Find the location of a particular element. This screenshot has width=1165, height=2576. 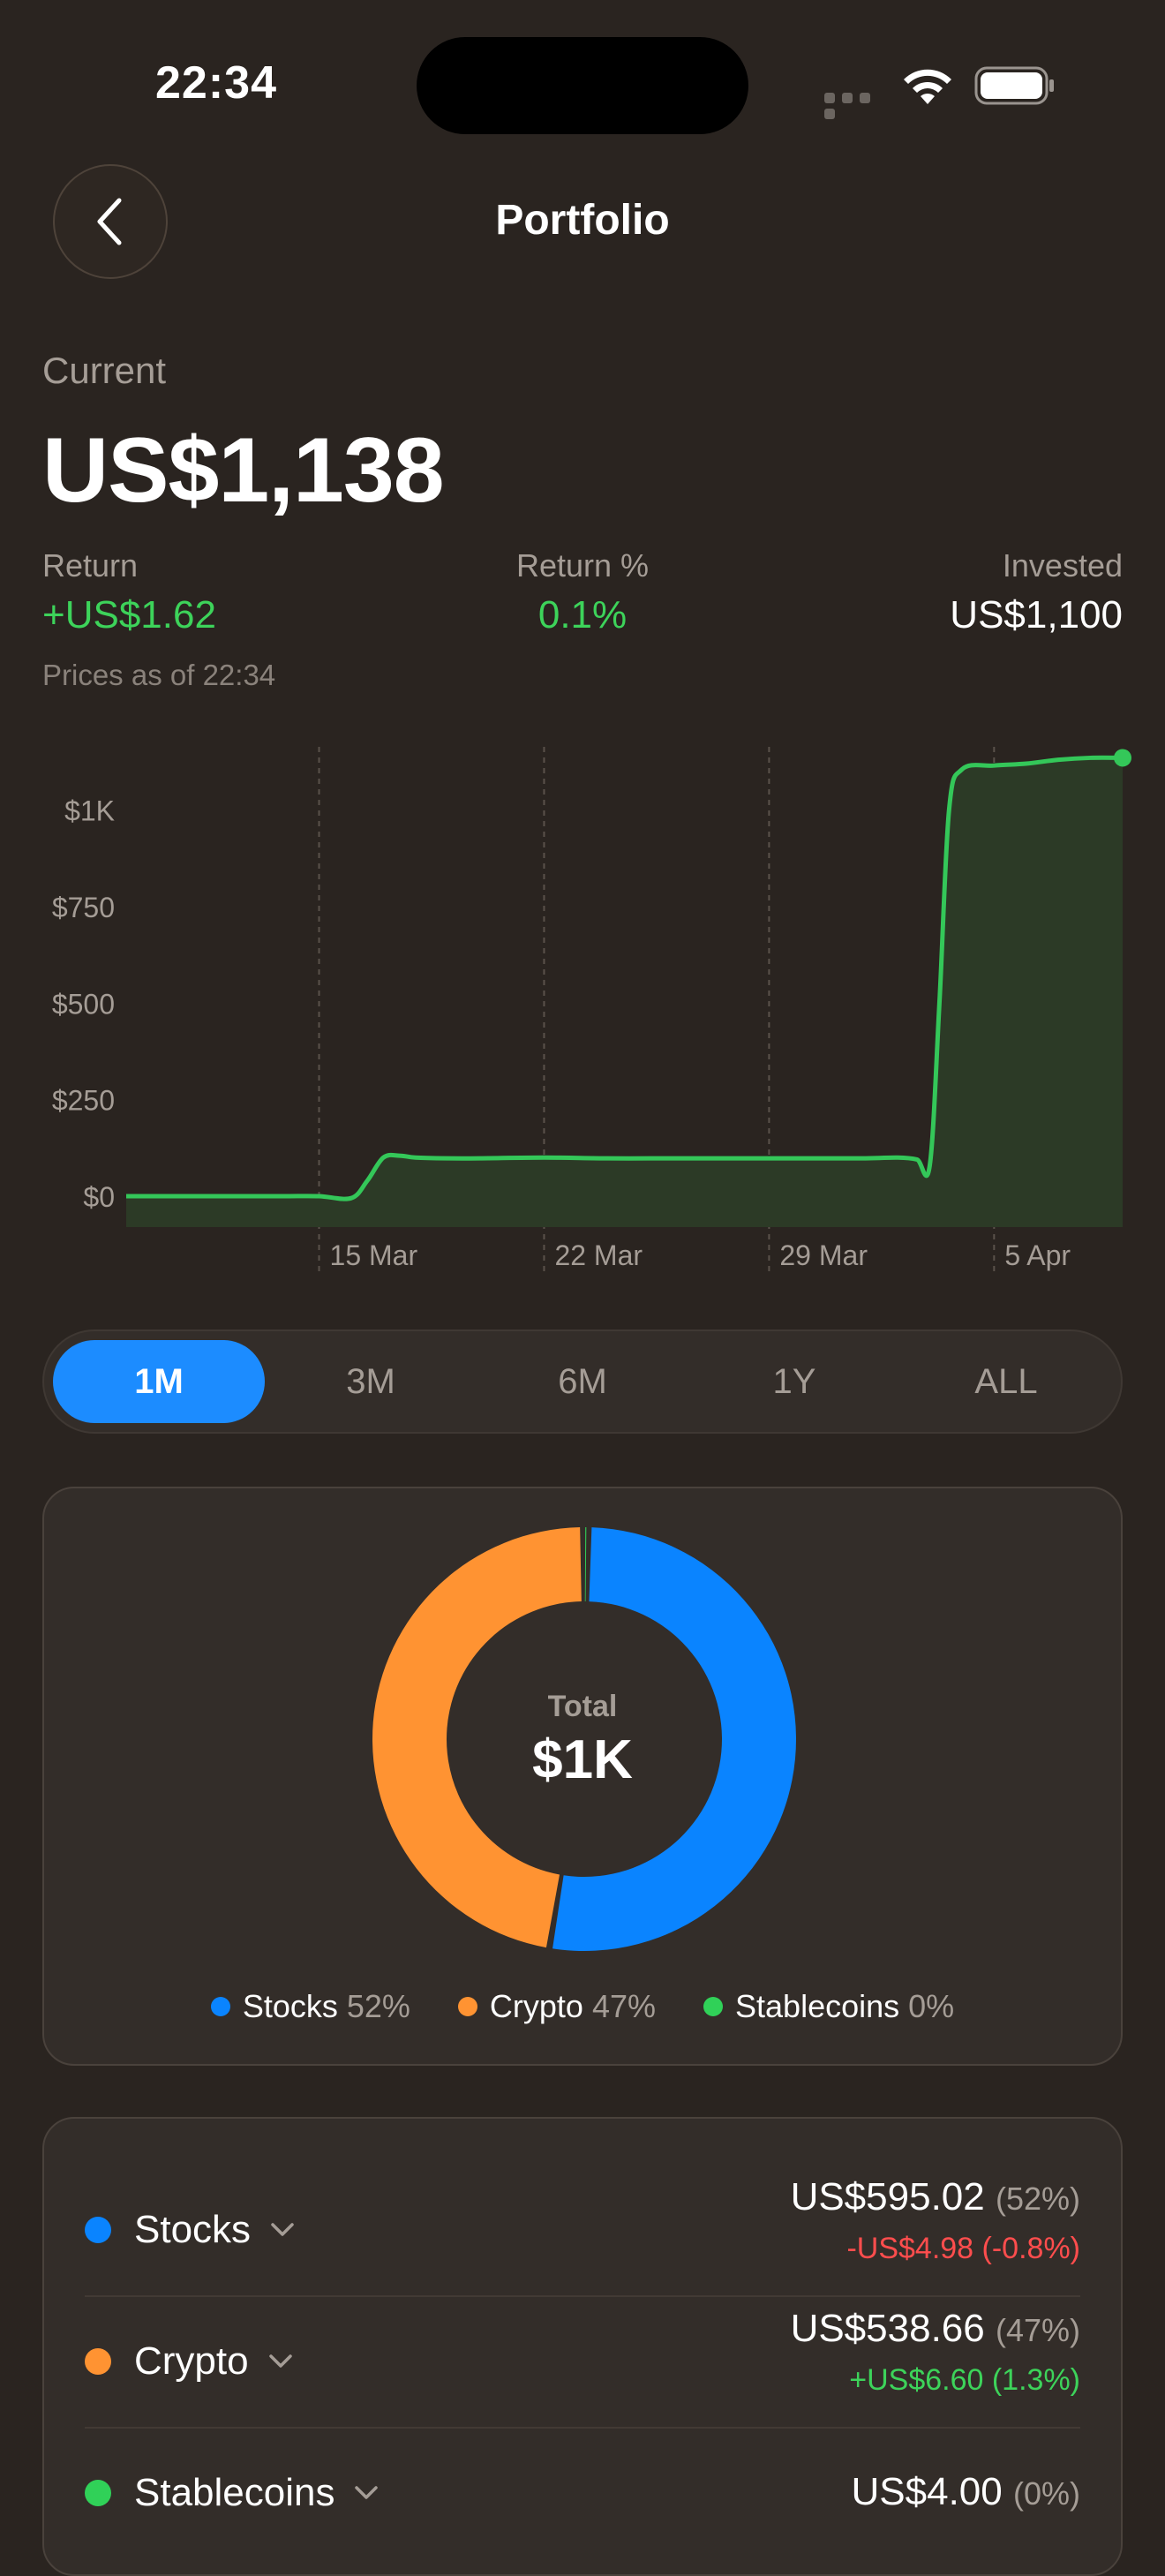

holding-amount: US$538.66 (47%) is located at coordinates (935, 2329).